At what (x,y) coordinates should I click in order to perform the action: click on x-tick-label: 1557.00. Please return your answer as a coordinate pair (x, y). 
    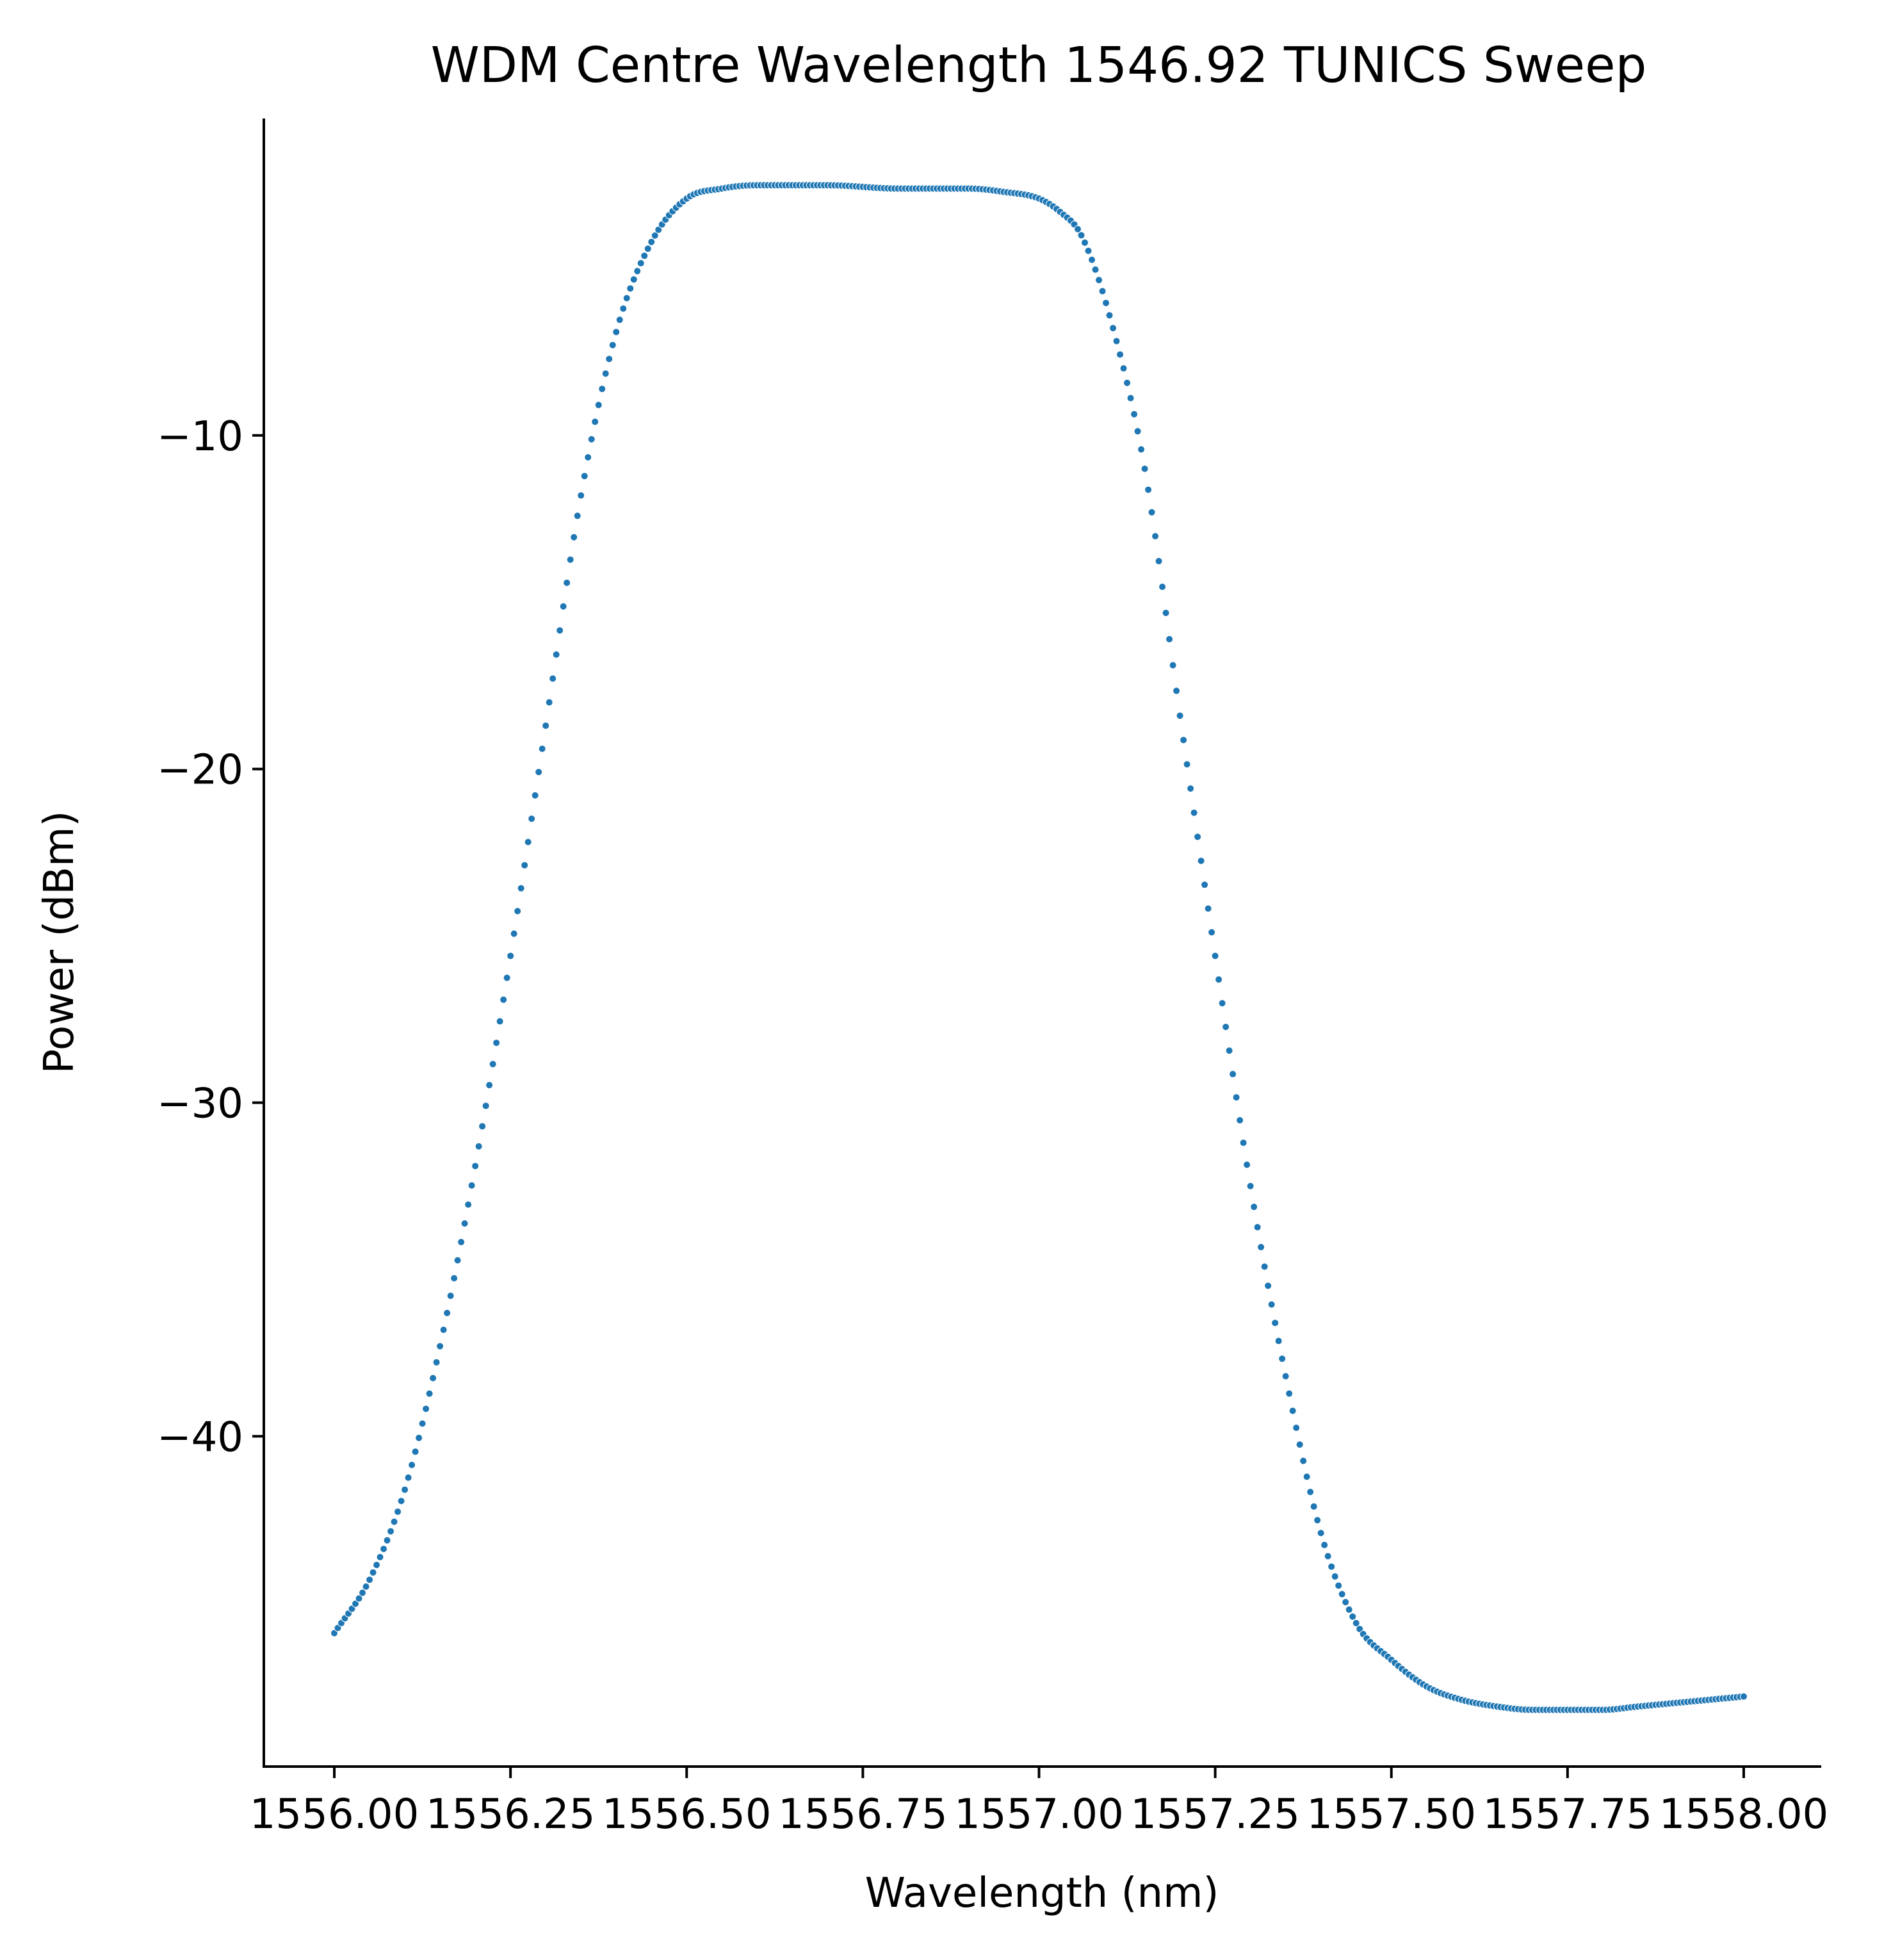
    Looking at the image, I should click on (1039, 1814).